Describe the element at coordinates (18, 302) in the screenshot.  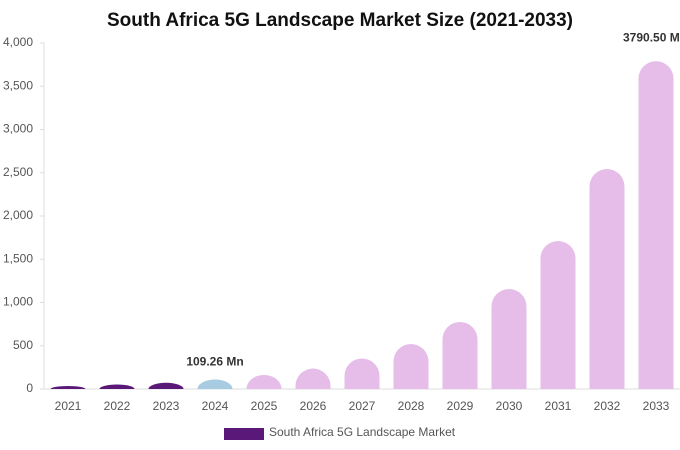
I see `y-tick-label: 1,000` at that location.